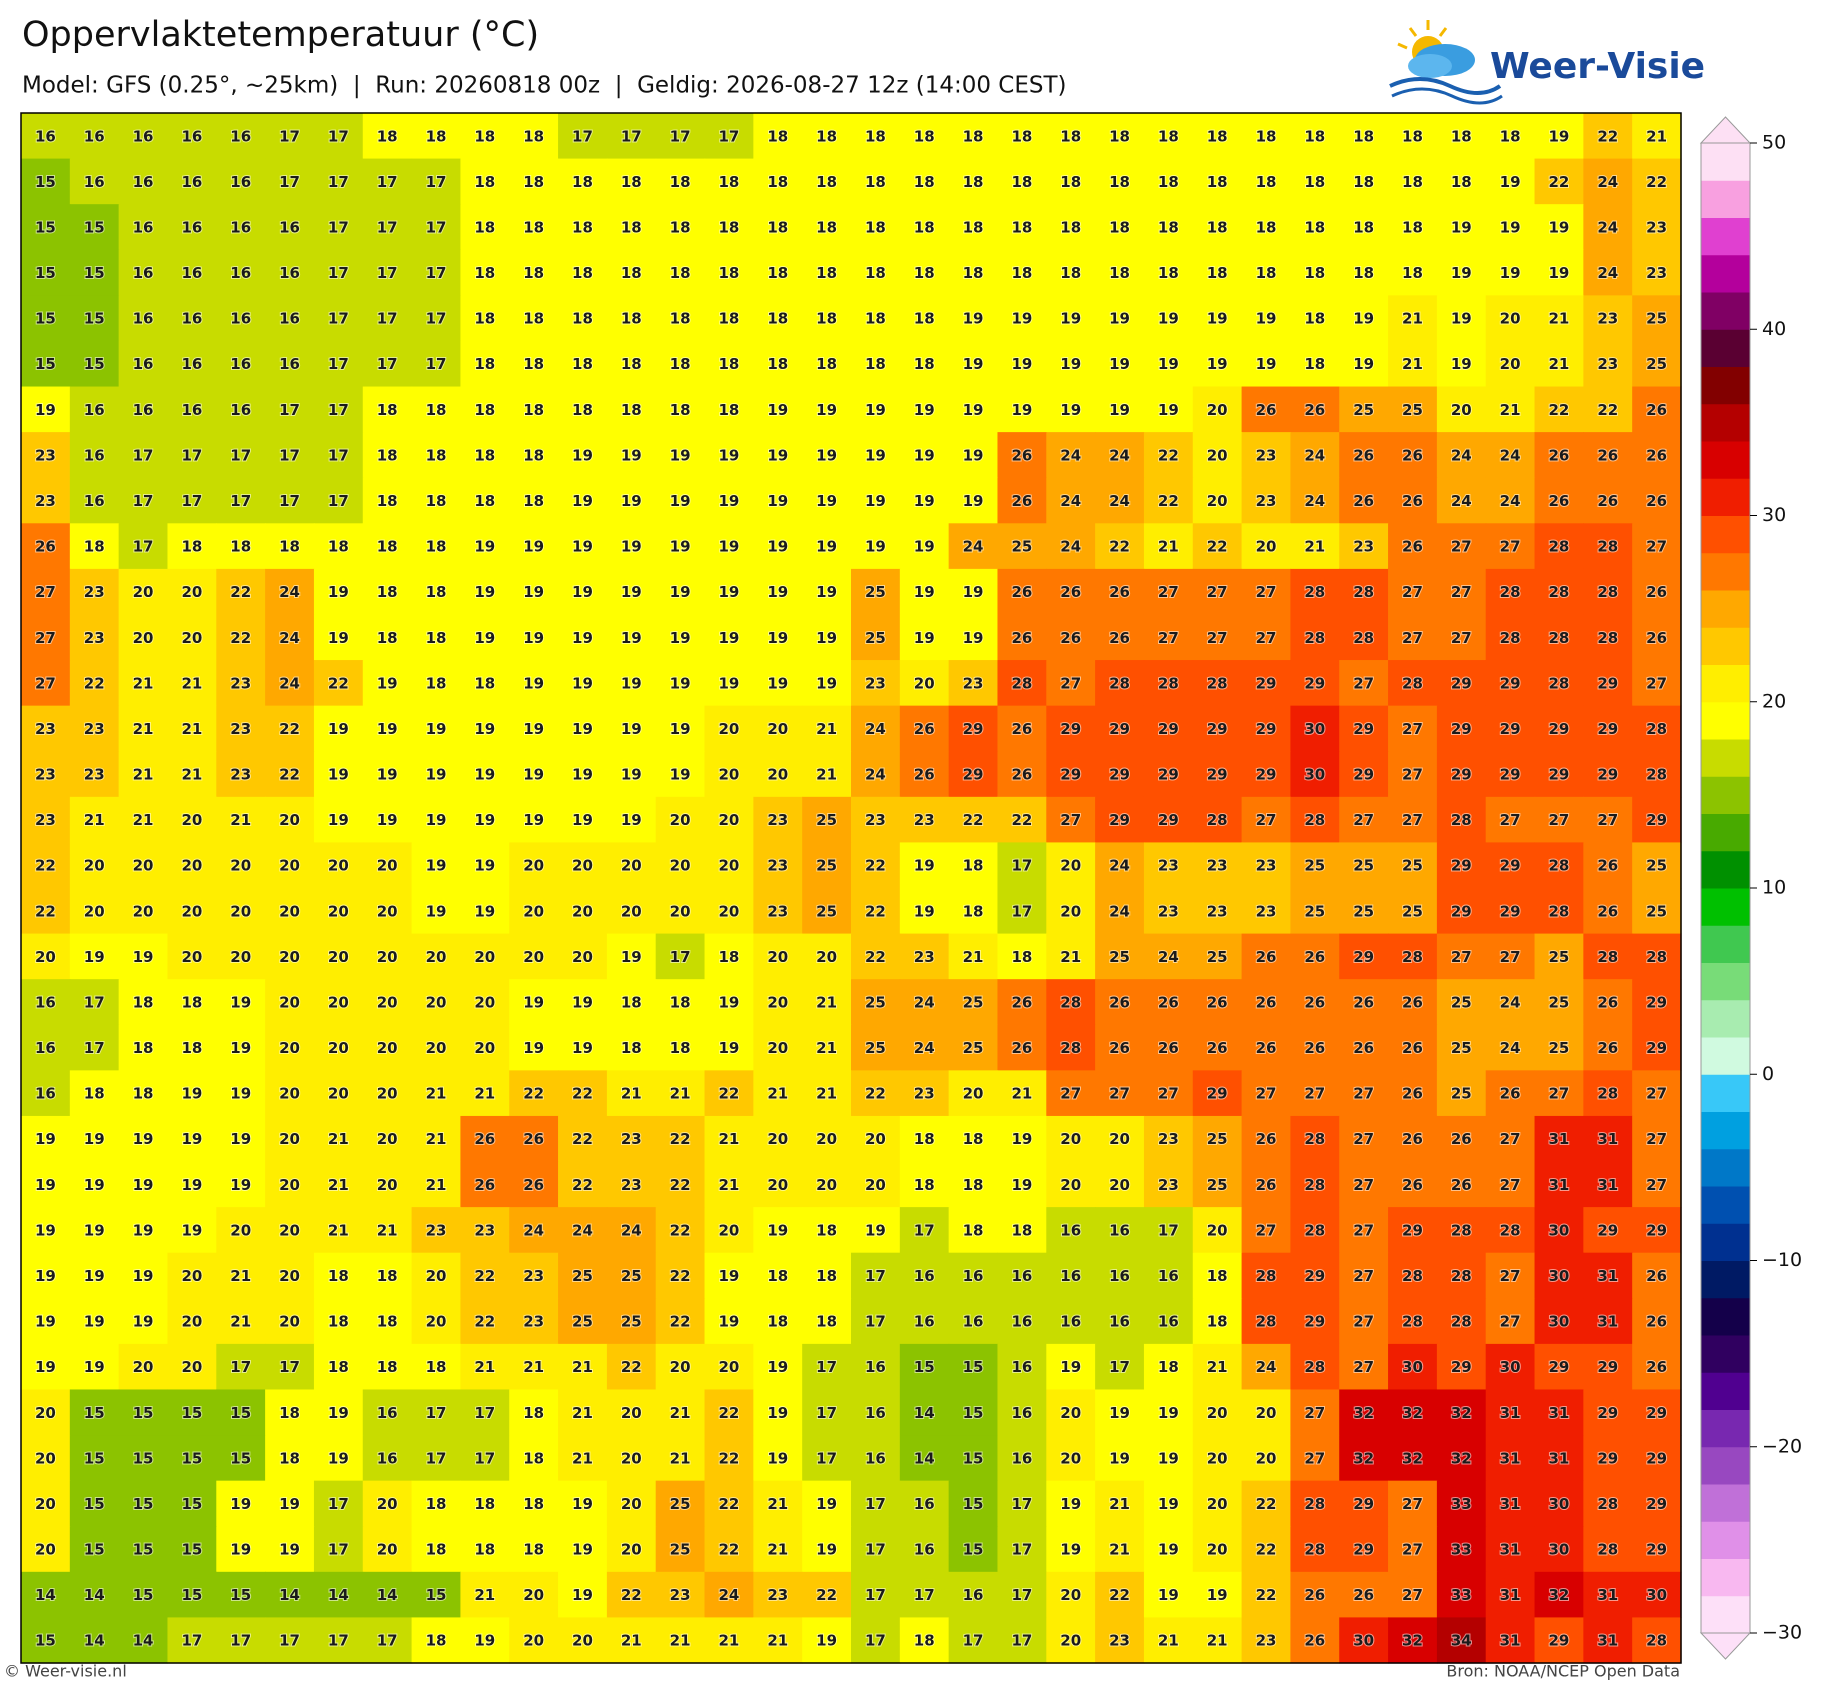  I want to click on colorbar-tick-label: −20, so click(1782, 1446).